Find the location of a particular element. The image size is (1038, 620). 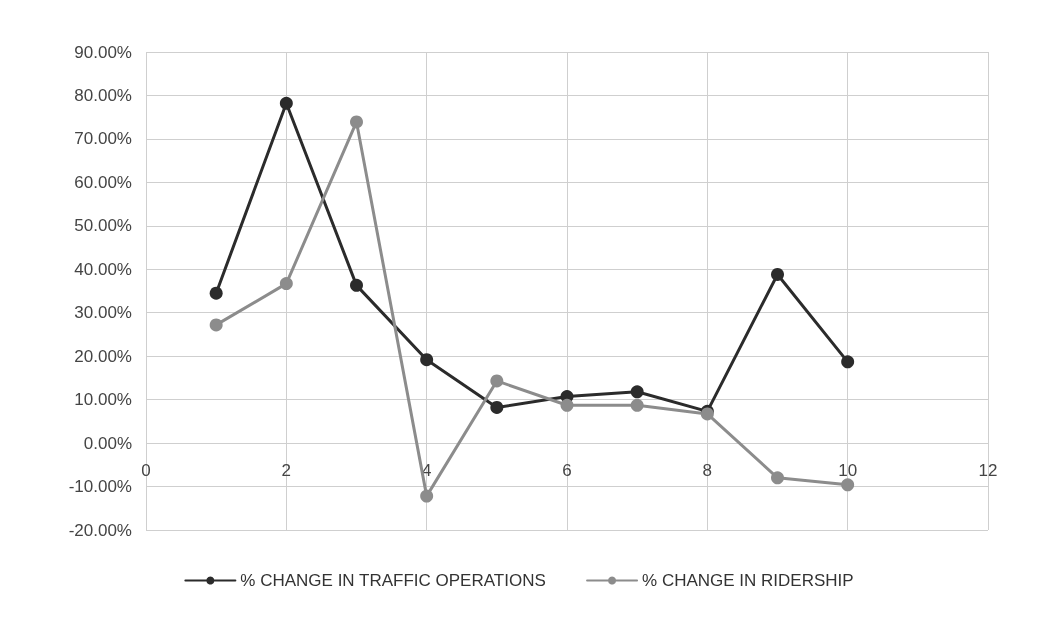

x-tick-label: 10 is located at coordinates (848, 470).